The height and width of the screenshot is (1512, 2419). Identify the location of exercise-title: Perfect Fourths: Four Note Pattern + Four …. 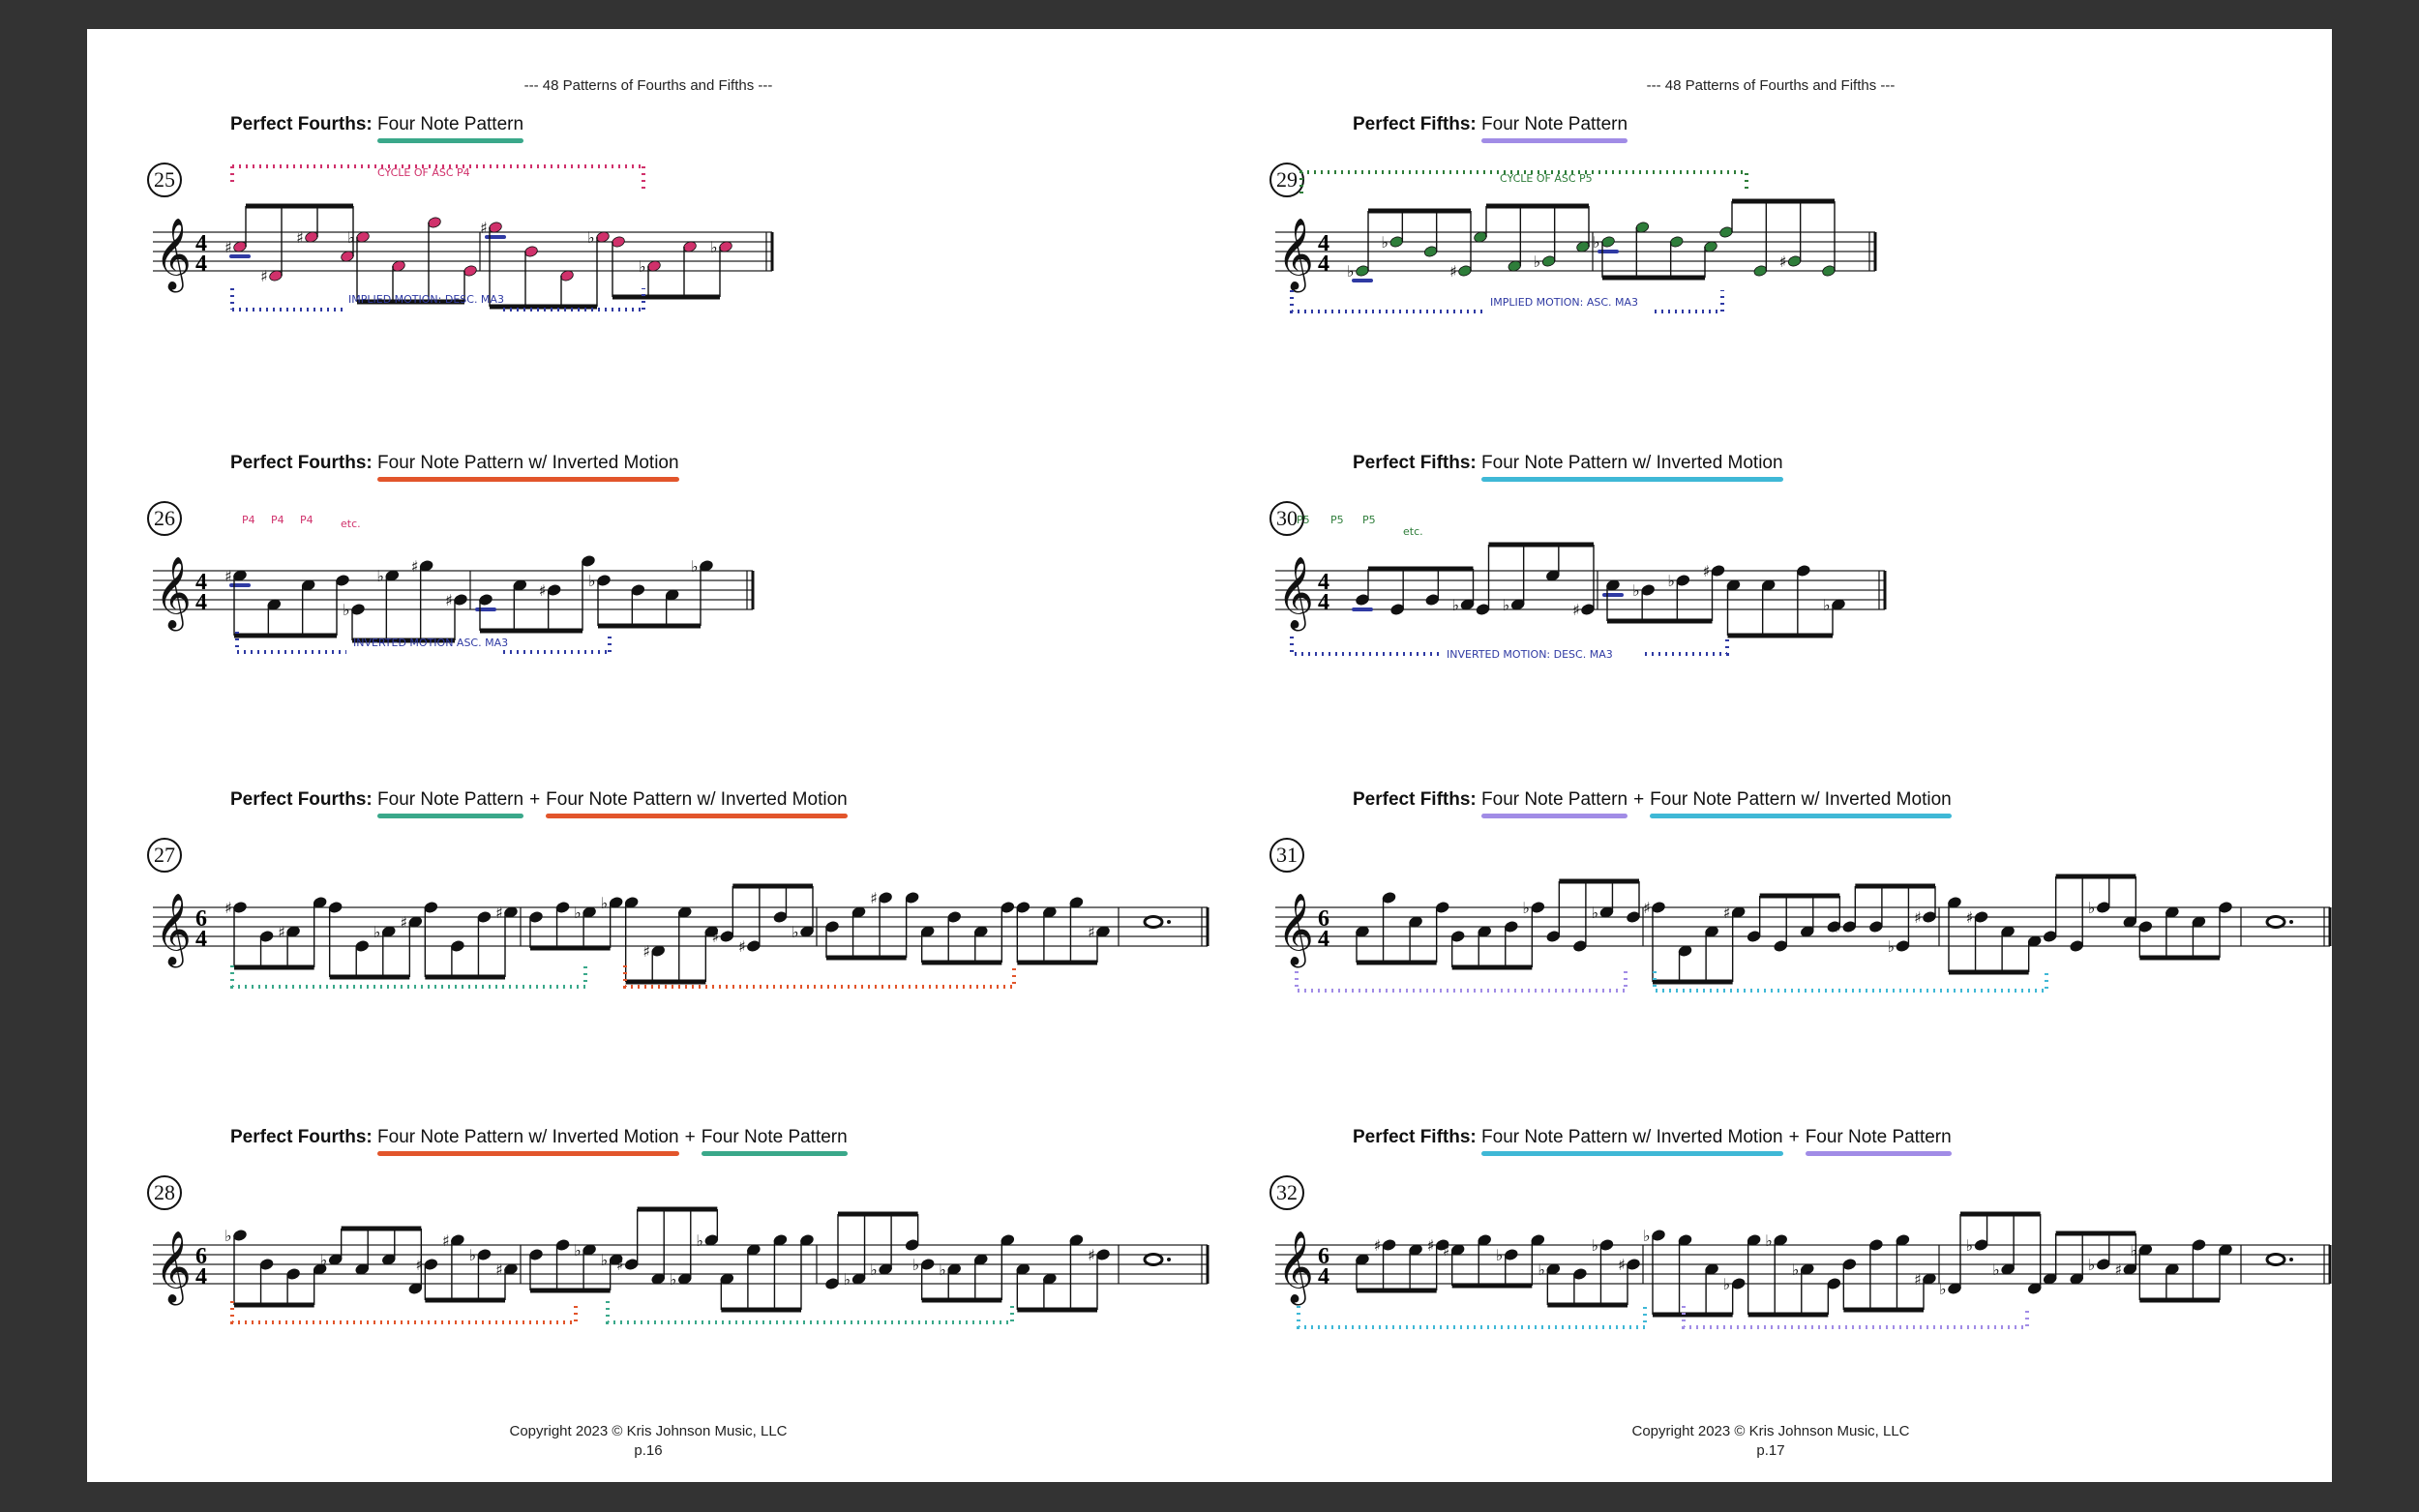
(539, 804).